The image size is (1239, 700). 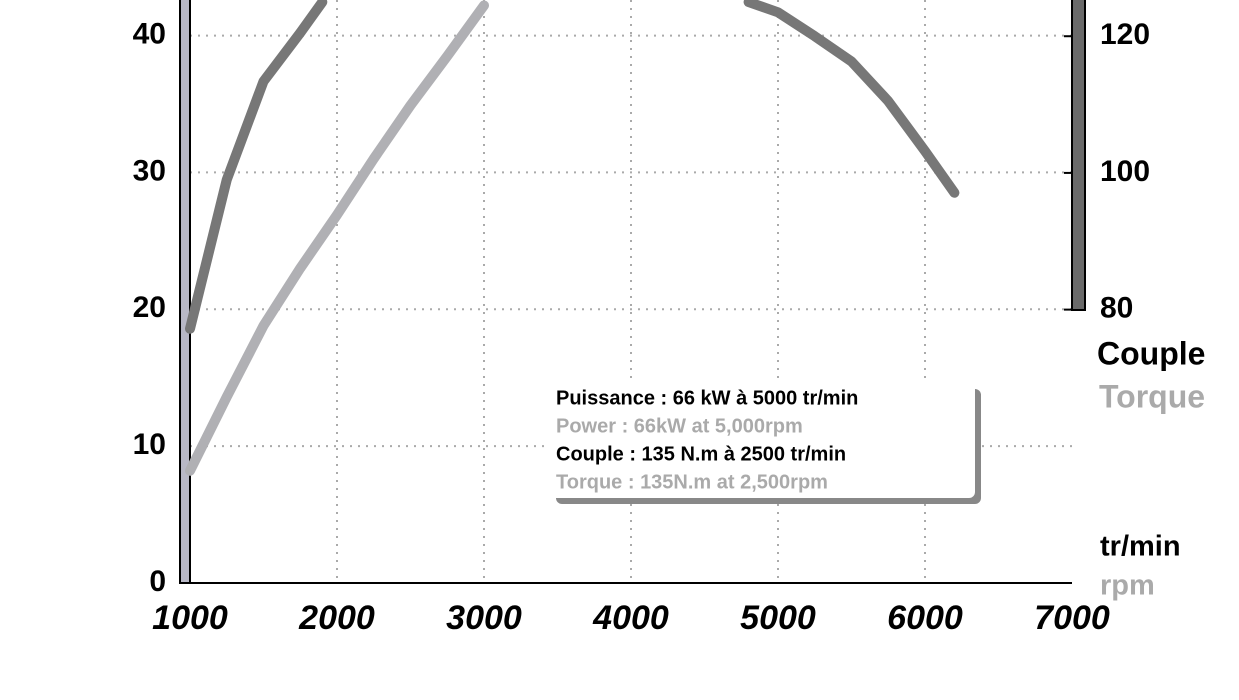 I want to click on y-tick-label: 20, so click(x=149, y=307).